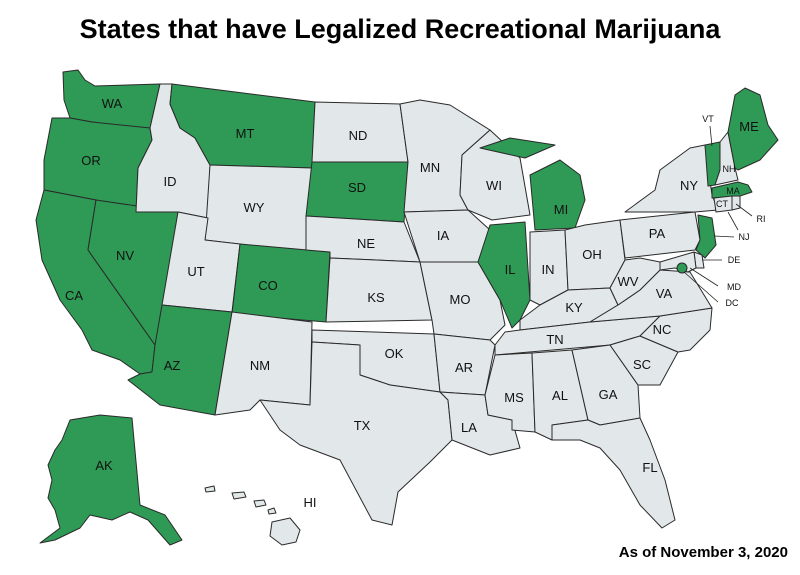 The width and height of the screenshot is (800, 575). I want to click on state-mi, so click(532, 184).